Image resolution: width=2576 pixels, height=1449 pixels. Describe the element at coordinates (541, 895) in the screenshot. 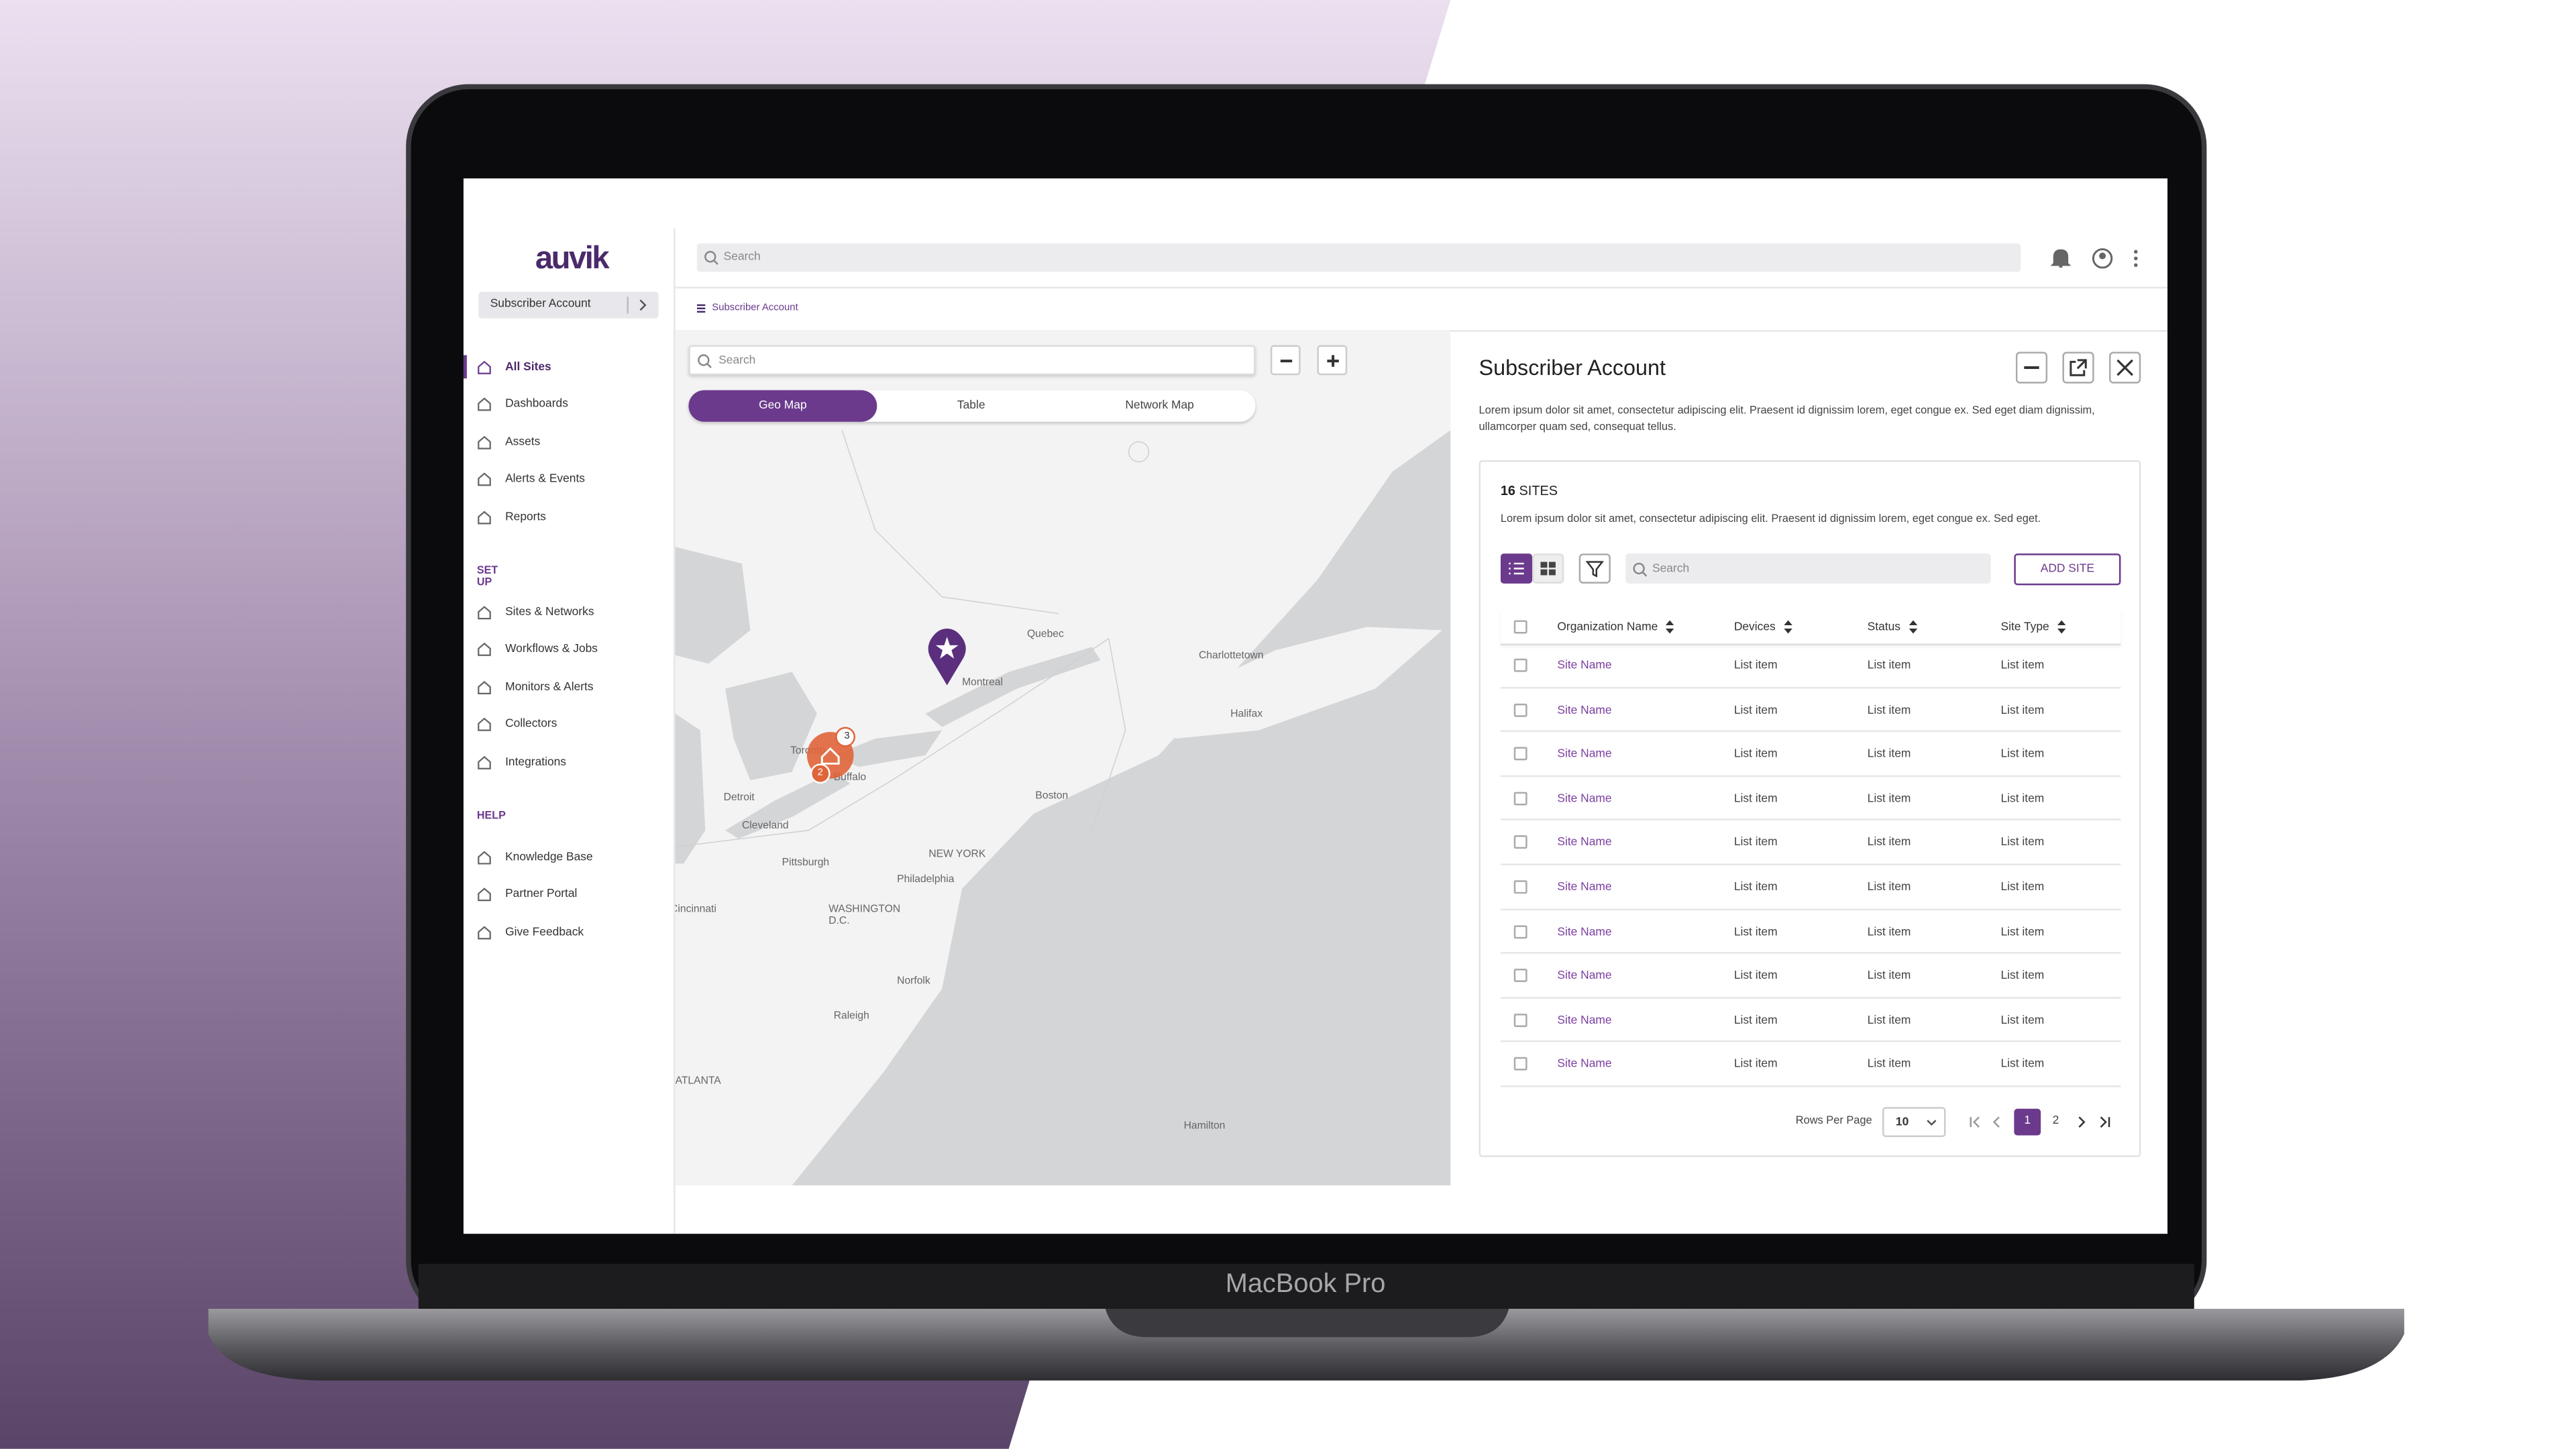

I see `nav-item: Partner Portal` at that location.